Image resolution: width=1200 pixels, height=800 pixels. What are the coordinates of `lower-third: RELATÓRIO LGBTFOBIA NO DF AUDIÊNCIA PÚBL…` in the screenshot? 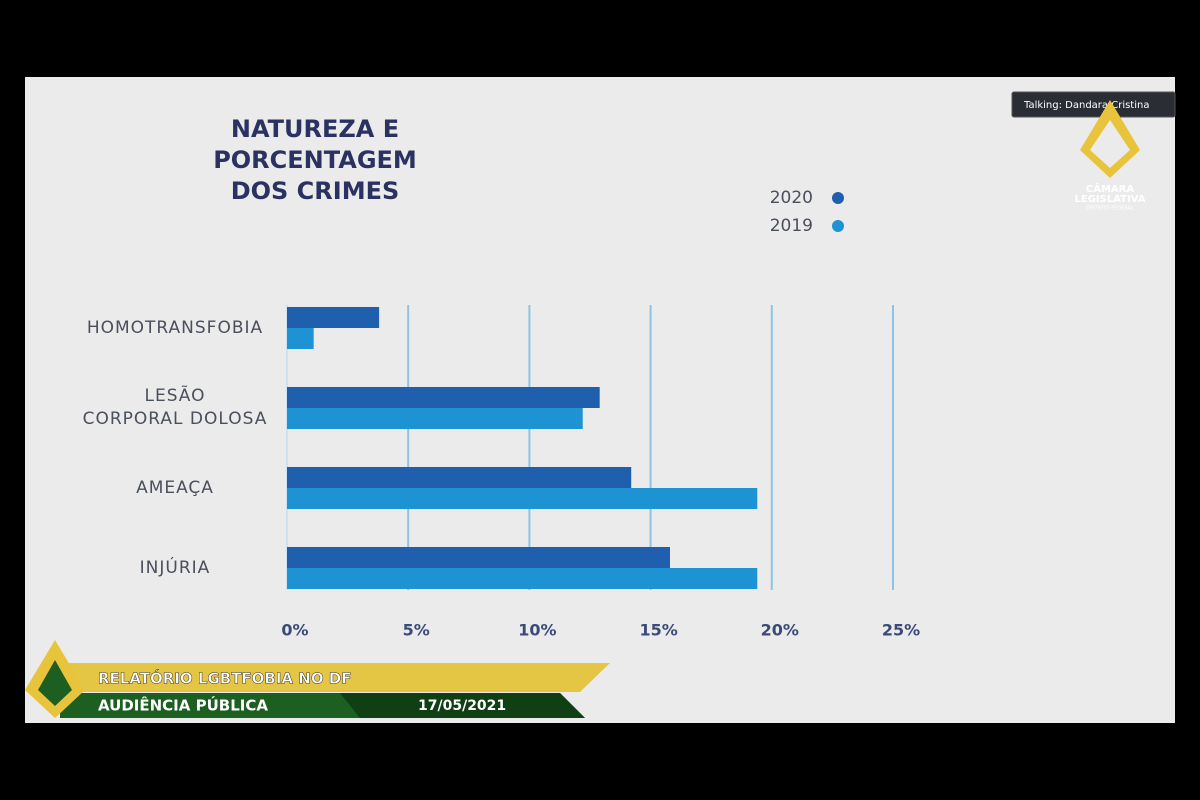 It's located at (317, 679).